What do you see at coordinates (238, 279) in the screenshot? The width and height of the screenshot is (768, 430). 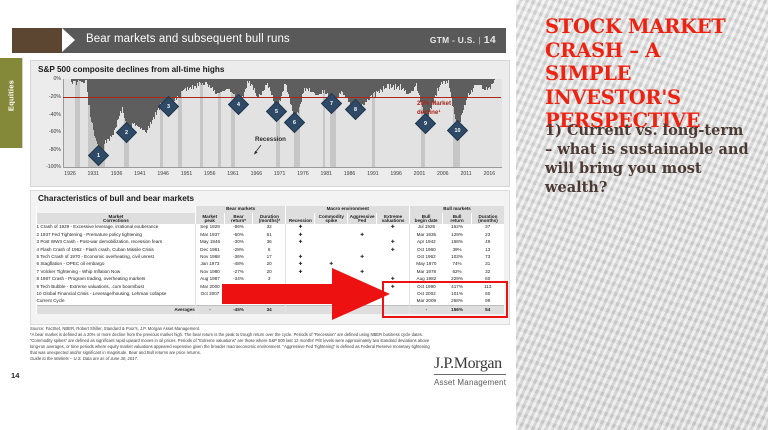 I see `cell-bear_return: -34%` at bounding box center [238, 279].